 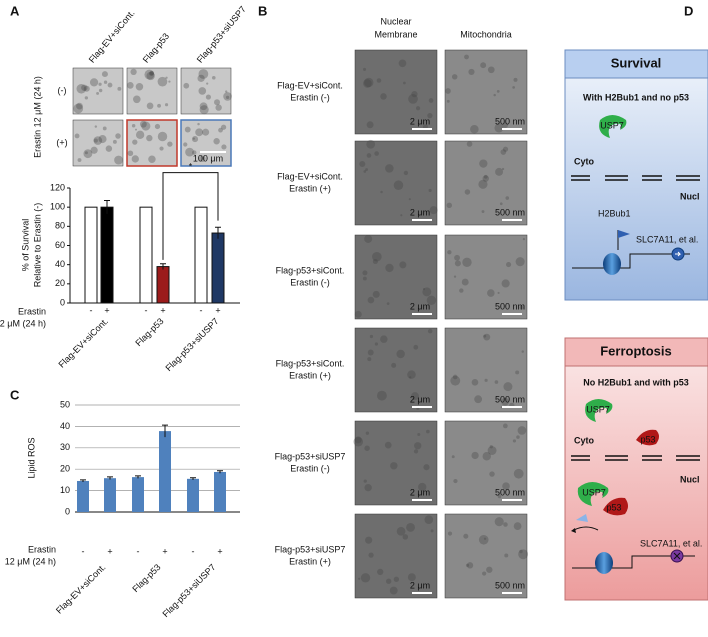 I want to click on group-label: Flag-p53+siUSP7, so click(x=188, y=590).